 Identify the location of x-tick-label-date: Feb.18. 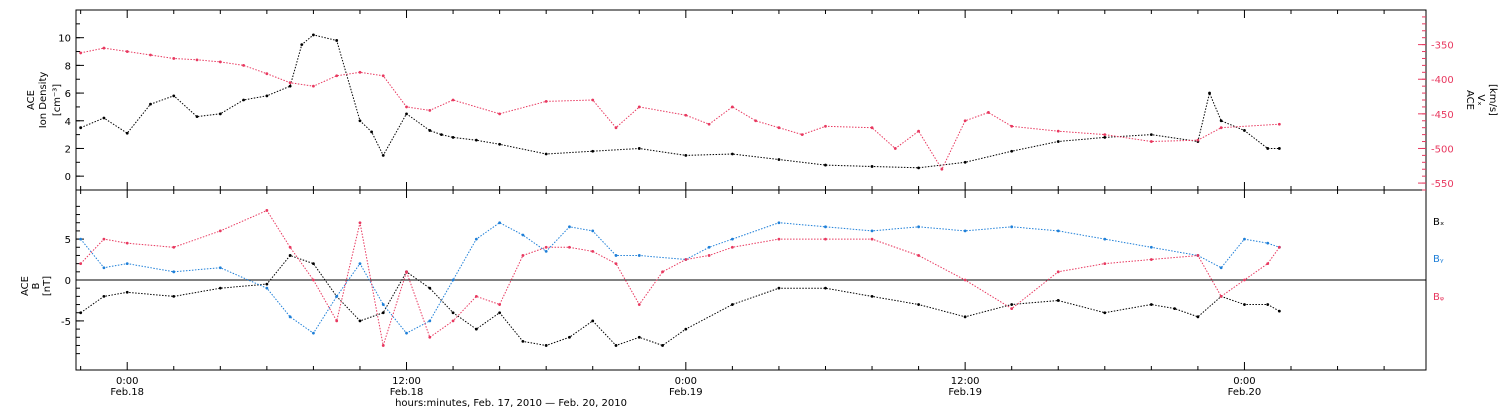
(127, 392).